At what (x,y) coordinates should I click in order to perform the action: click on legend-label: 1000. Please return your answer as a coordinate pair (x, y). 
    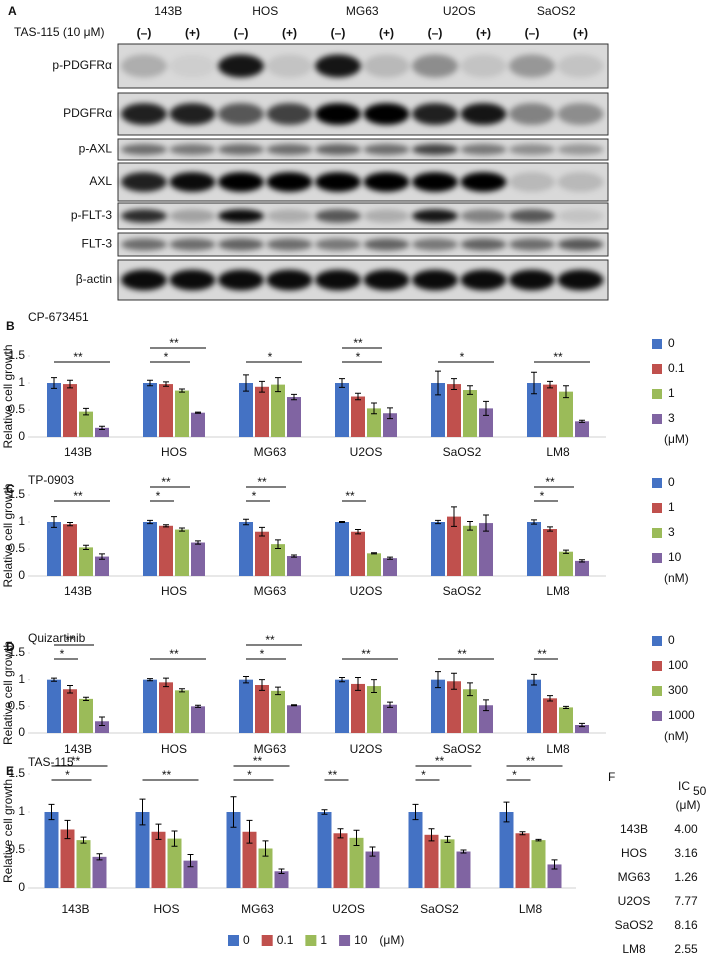
    Looking at the image, I should click on (681, 715).